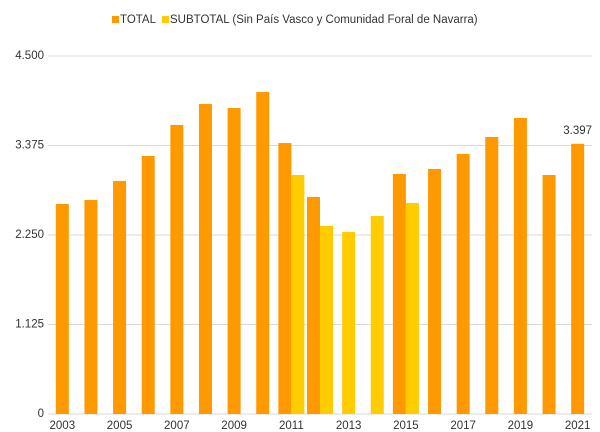 Image resolution: width=600 pixels, height=432 pixels. Describe the element at coordinates (406, 426) in the screenshot. I see `x-tick-label: 2015` at that location.